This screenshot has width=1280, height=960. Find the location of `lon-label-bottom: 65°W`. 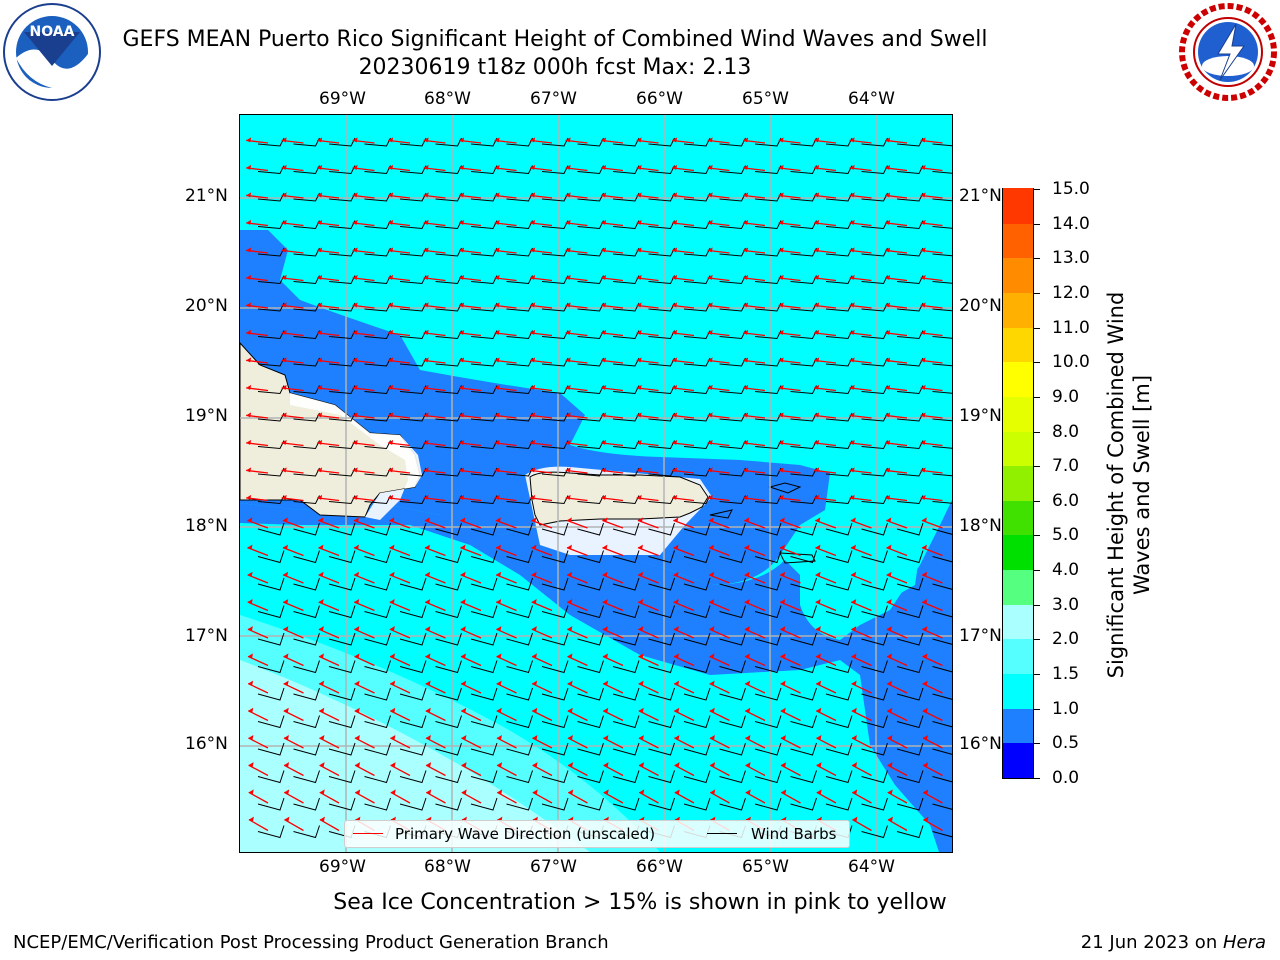

lon-label-bottom: 65°W is located at coordinates (765, 867).